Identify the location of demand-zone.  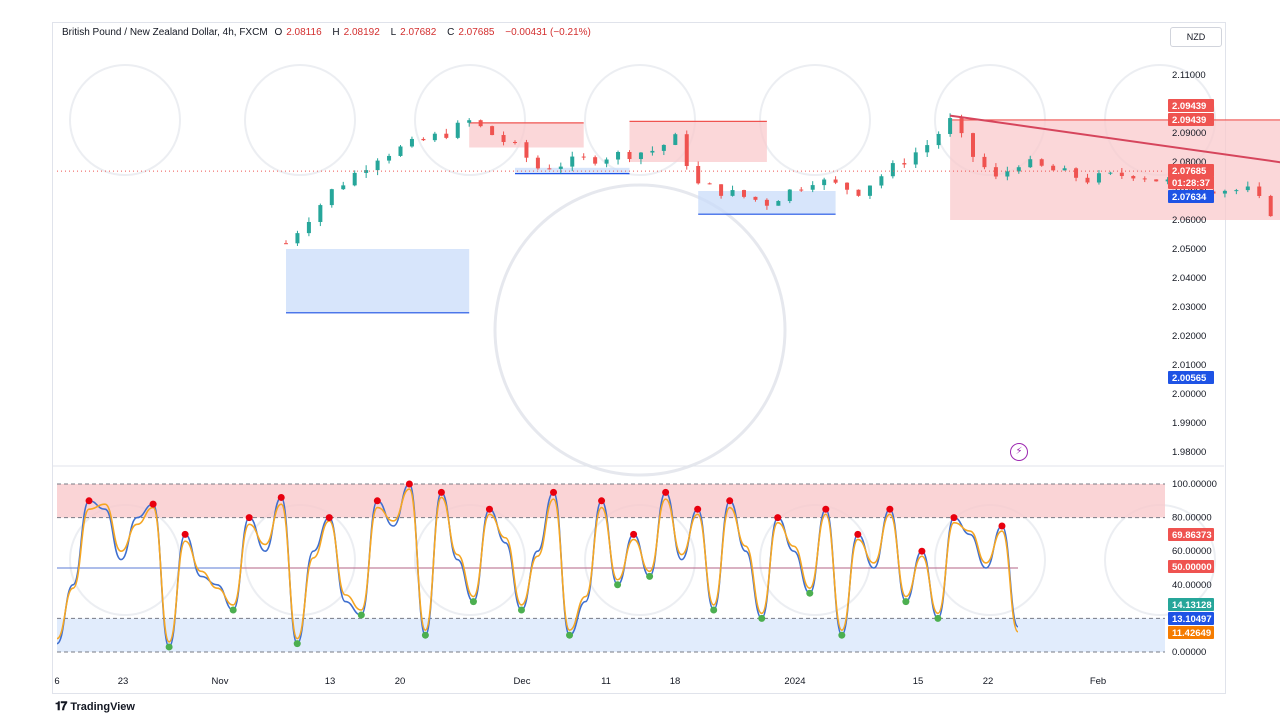
(378, 281).